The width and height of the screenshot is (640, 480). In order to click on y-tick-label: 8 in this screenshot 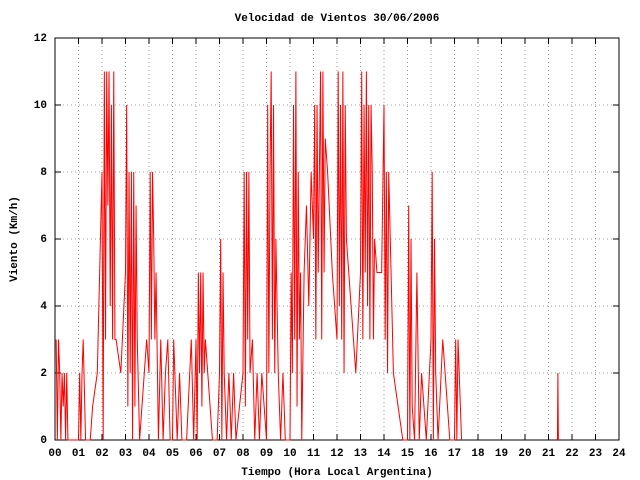, I will do `click(43, 173)`.